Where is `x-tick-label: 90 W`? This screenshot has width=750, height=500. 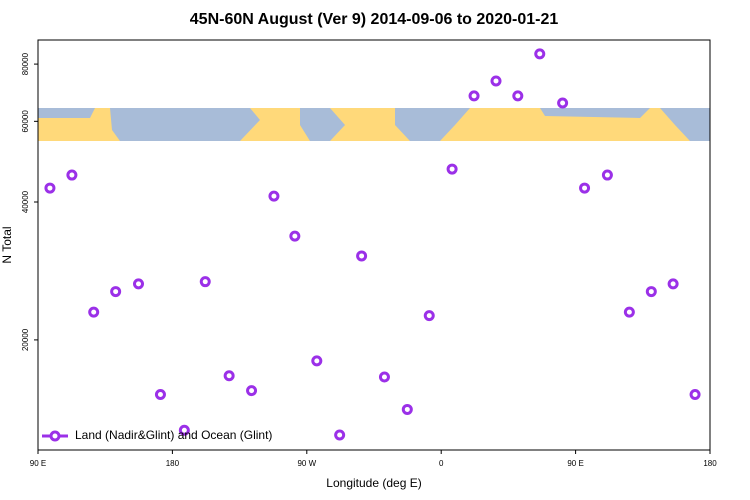
x-tick-label: 90 W is located at coordinates (306, 463).